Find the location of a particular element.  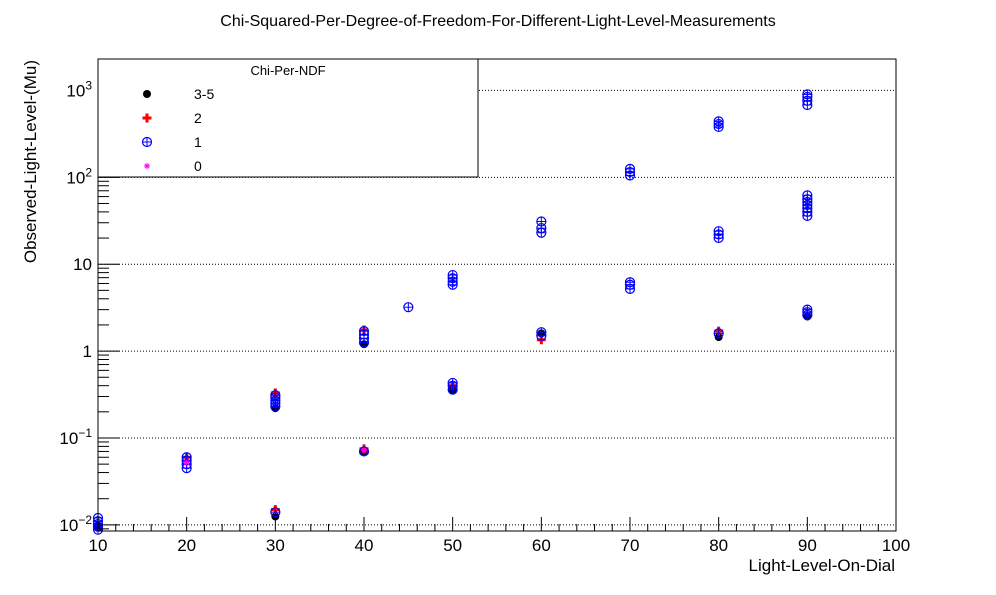

legend-label-0: 3-5 is located at coordinates (204, 94).